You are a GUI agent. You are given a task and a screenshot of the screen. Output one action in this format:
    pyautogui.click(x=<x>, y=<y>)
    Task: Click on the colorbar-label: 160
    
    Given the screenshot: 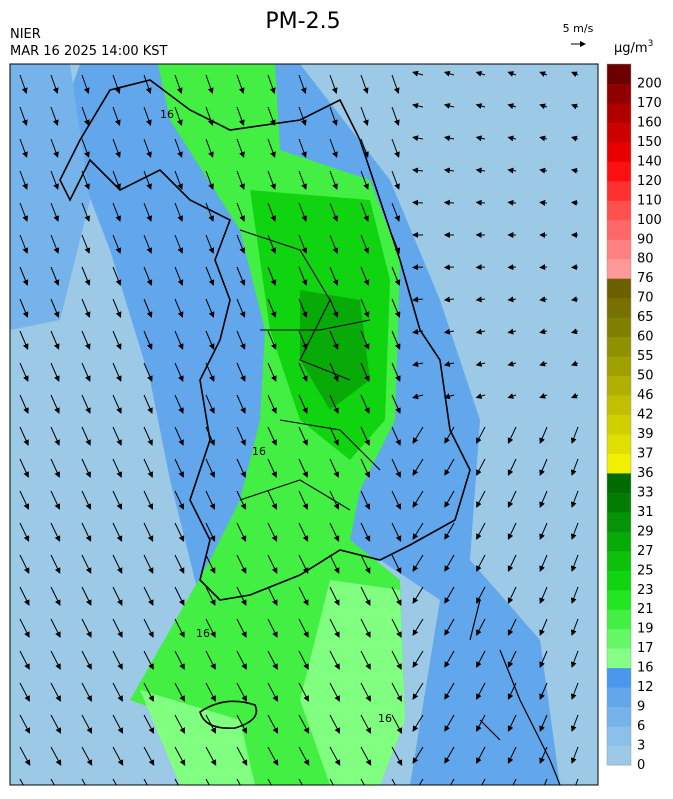 What is the action you would take?
    pyautogui.click(x=649, y=122)
    